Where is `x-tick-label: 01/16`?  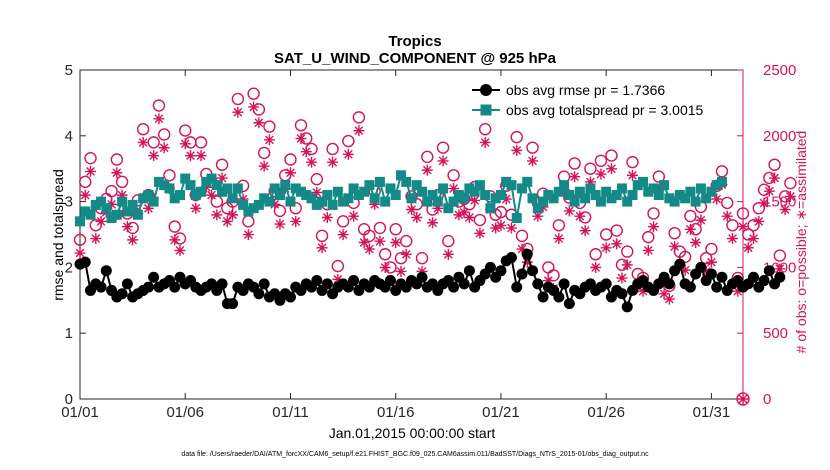
x-tick-label: 01/16 is located at coordinates (396, 412).